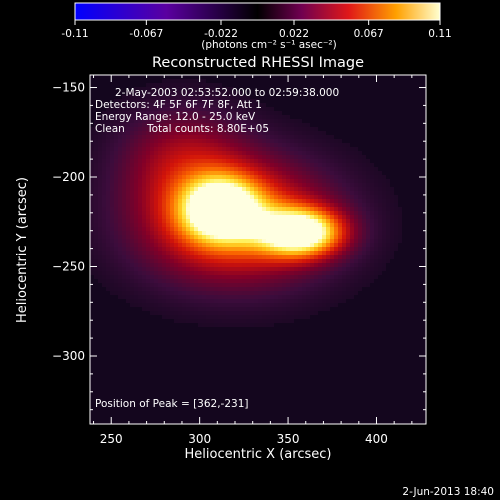  What do you see at coordinates (448, 492) in the screenshot?
I see `timestamp: 2-Jun-2013 18:40` at bounding box center [448, 492].